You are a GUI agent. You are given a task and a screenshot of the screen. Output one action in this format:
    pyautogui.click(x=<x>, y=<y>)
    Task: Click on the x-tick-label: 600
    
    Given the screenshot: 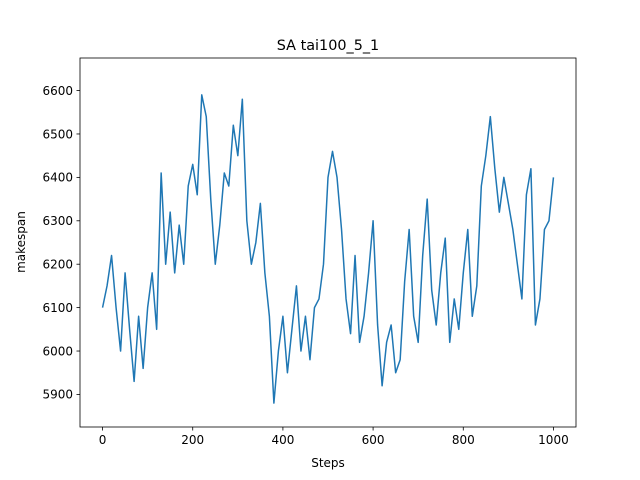 What is the action you would take?
    pyautogui.click(x=373, y=440)
    